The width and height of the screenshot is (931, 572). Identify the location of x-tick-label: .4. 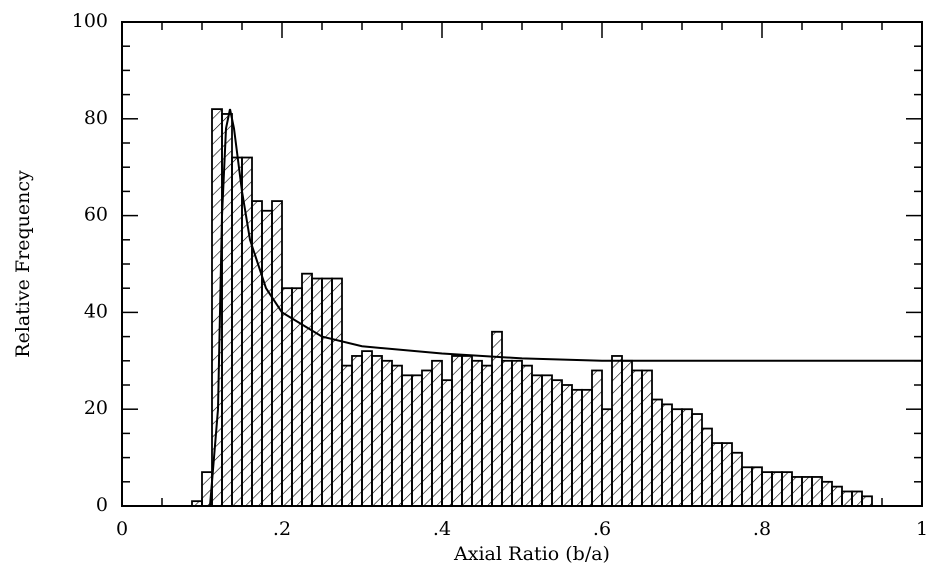
(442, 529).